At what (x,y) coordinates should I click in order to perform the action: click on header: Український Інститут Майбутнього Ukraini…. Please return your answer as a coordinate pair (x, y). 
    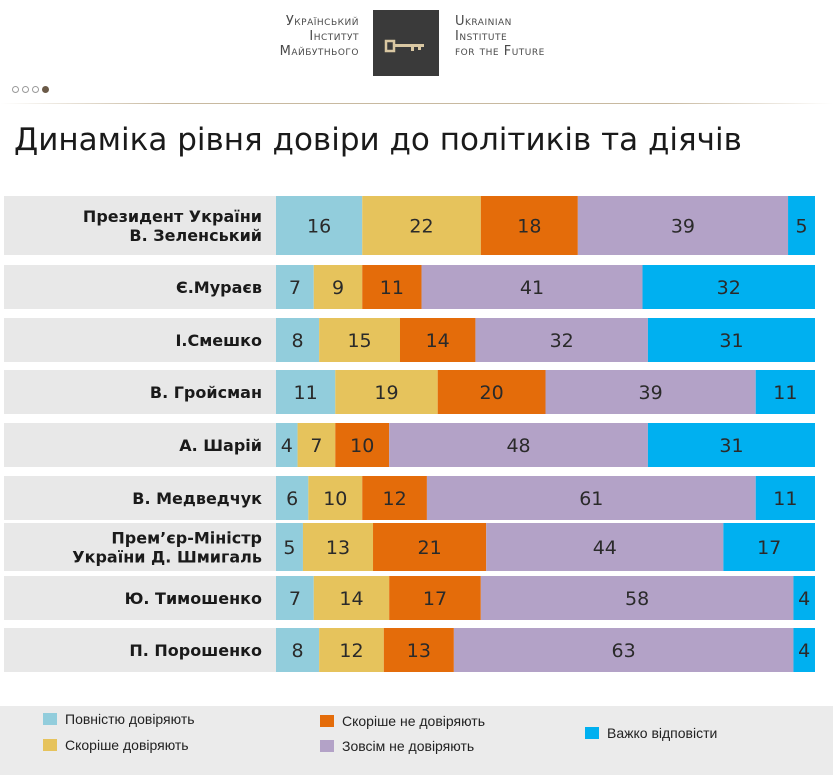
    Looking at the image, I should click on (416, 40).